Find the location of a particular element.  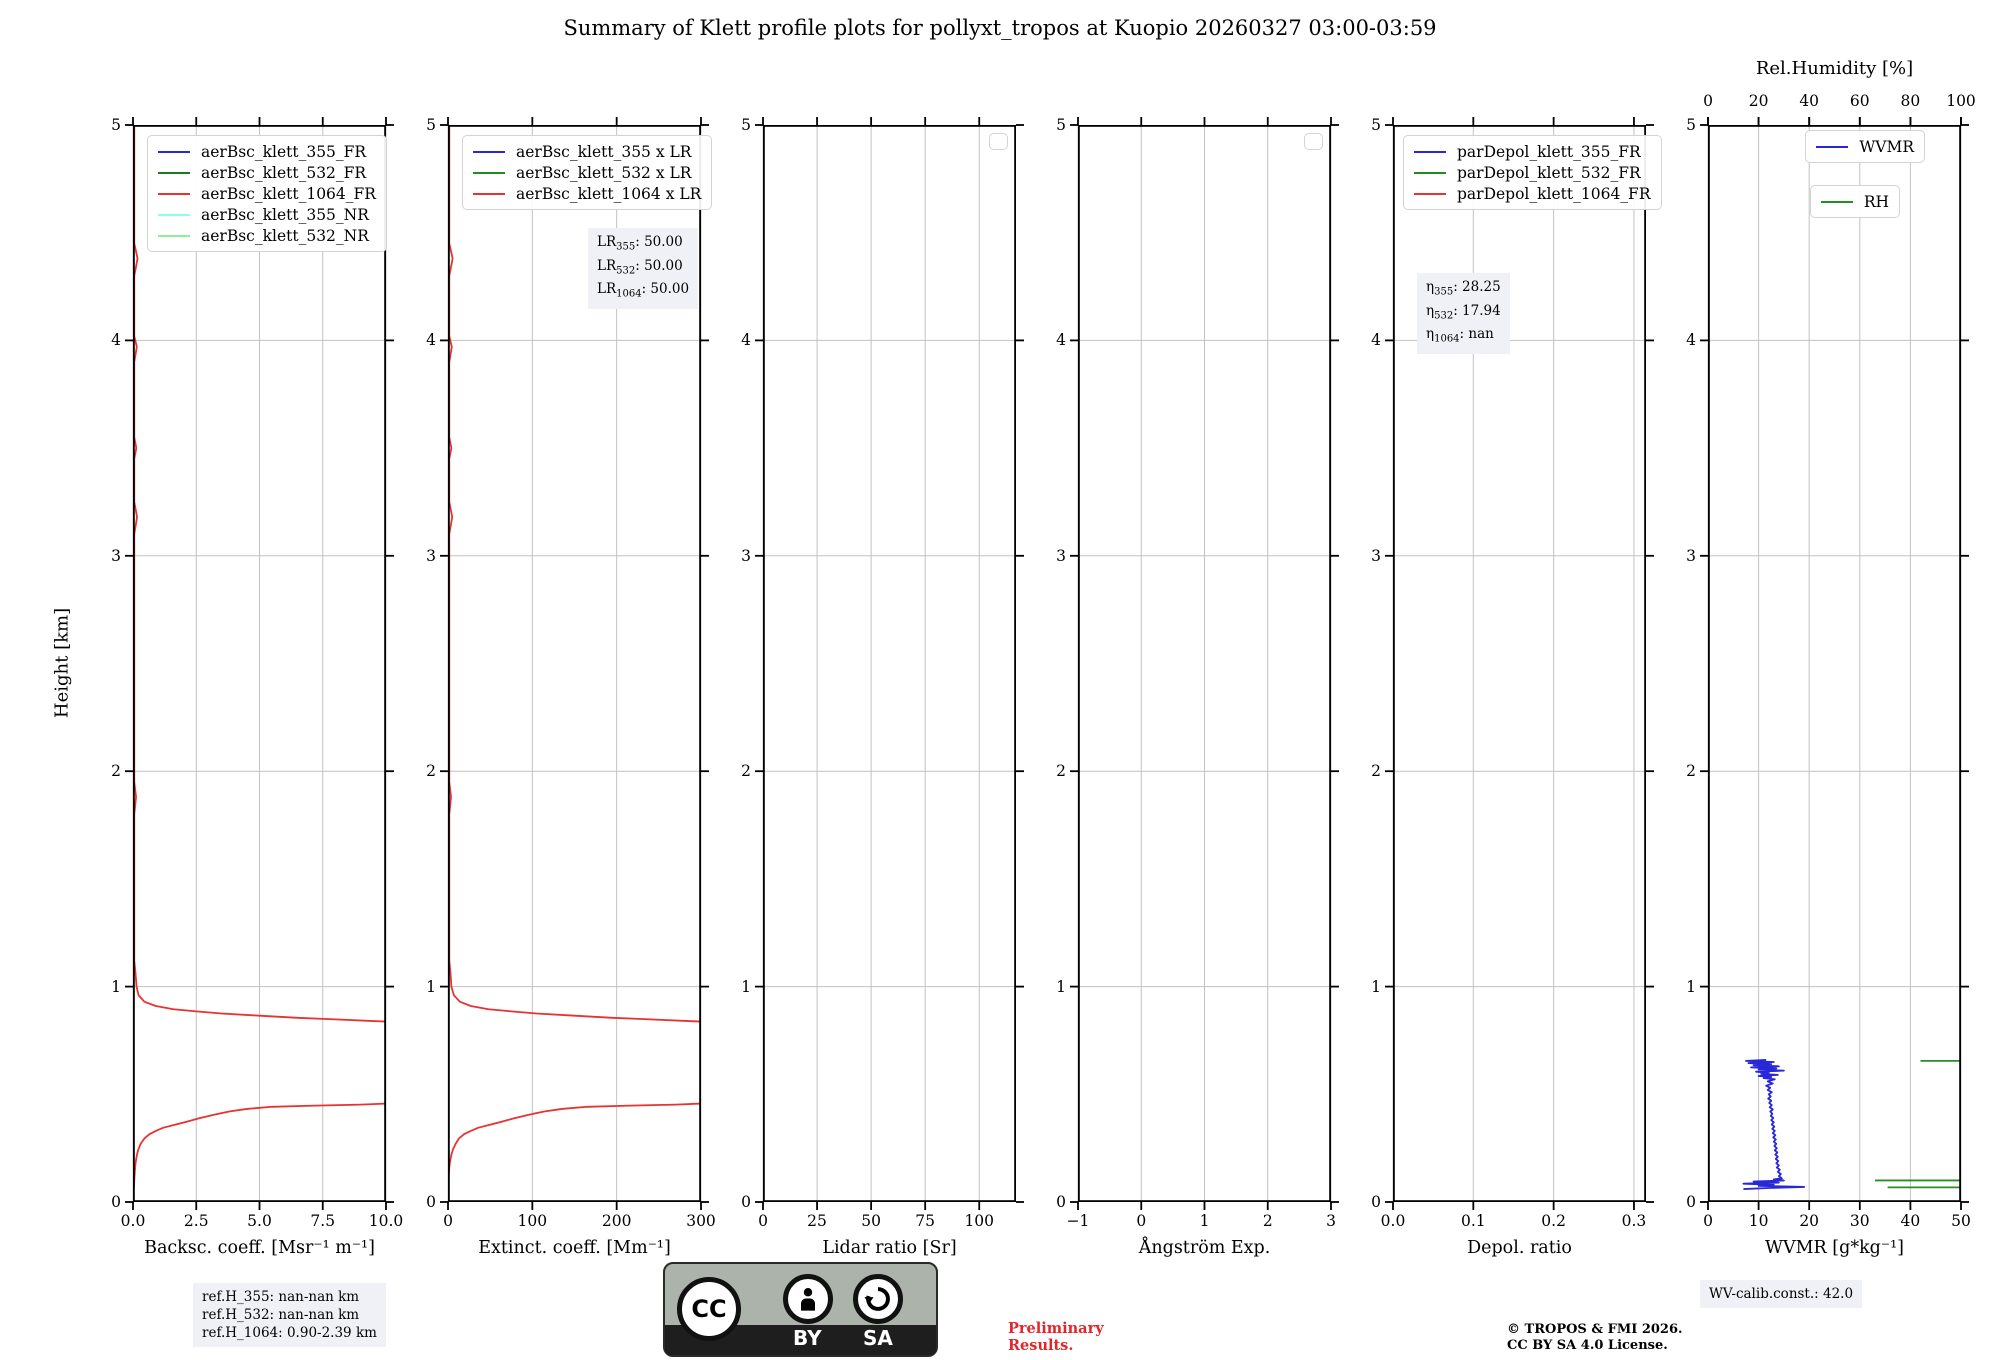

legend-label: parDepol_klett_532_FR is located at coordinates (1549, 172).